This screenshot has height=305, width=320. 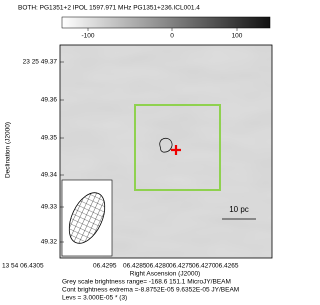 What do you see at coordinates (87, 218) in the screenshot?
I see `beam` at bounding box center [87, 218].